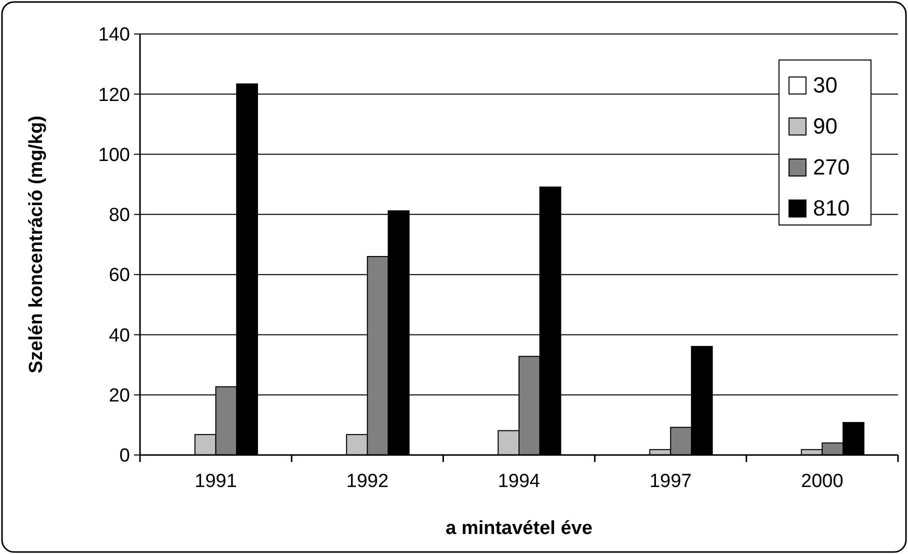 The height and width of the screenshot is (554, 908). What do you see at coordinates (114, 35) in the screenshot?
I see `y-tick-label: 140` at bounding box center [114, 35].